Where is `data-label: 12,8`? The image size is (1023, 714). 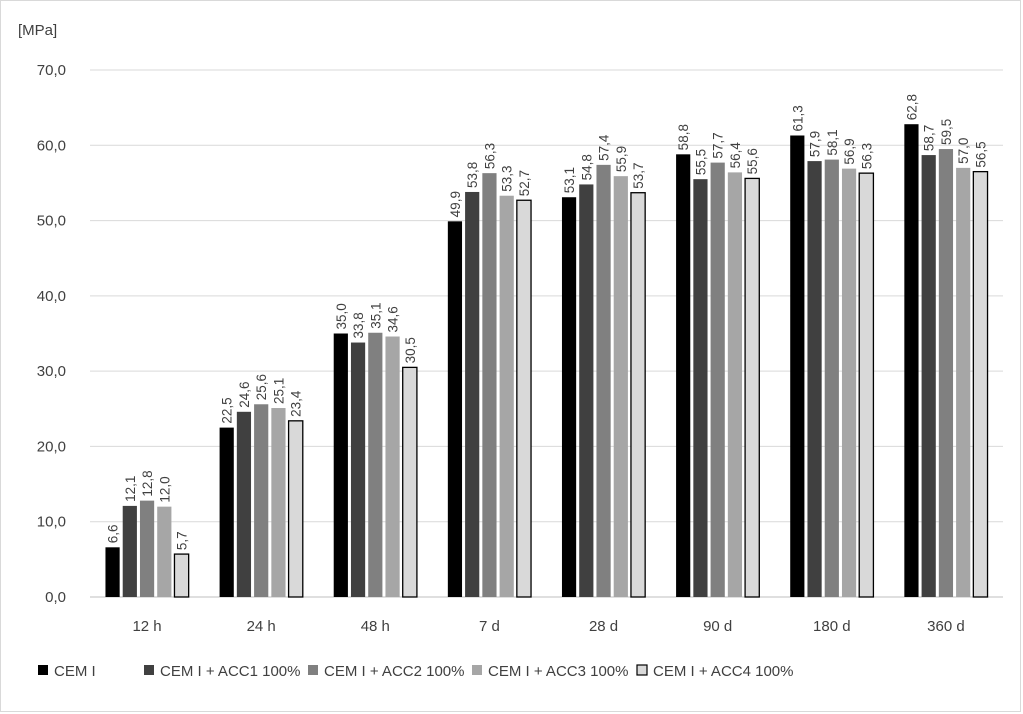
data-label: 12,8 is located at coordinates (147, 483).